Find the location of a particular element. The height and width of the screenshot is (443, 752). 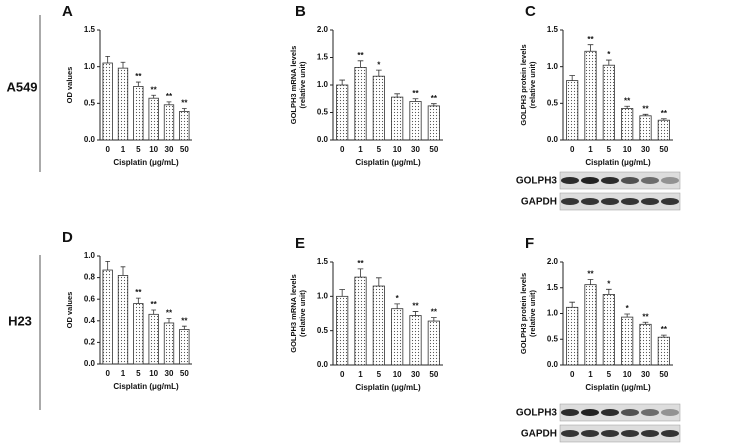

panel-letter: A is located at coordinates (67, 11).